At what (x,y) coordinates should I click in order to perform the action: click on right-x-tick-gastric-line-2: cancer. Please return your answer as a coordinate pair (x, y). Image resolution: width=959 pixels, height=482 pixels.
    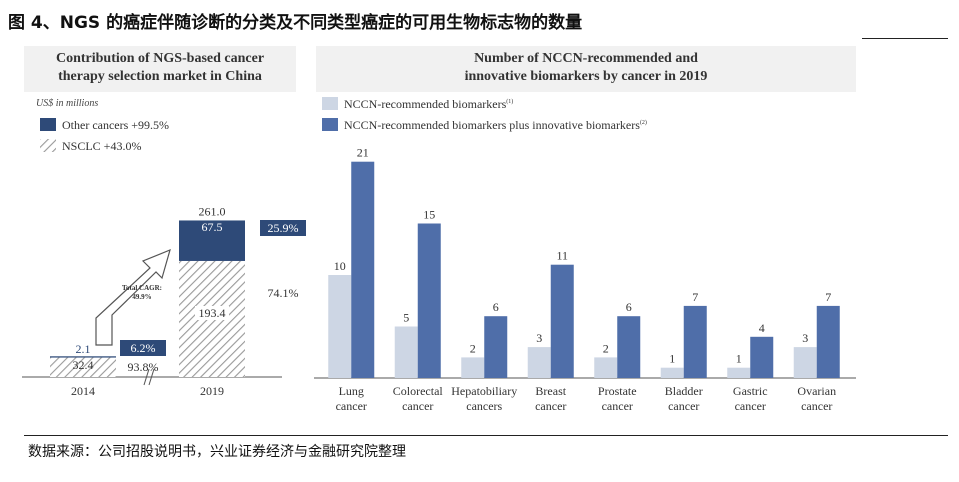
    Looking at the image, I should click on (750, 406).